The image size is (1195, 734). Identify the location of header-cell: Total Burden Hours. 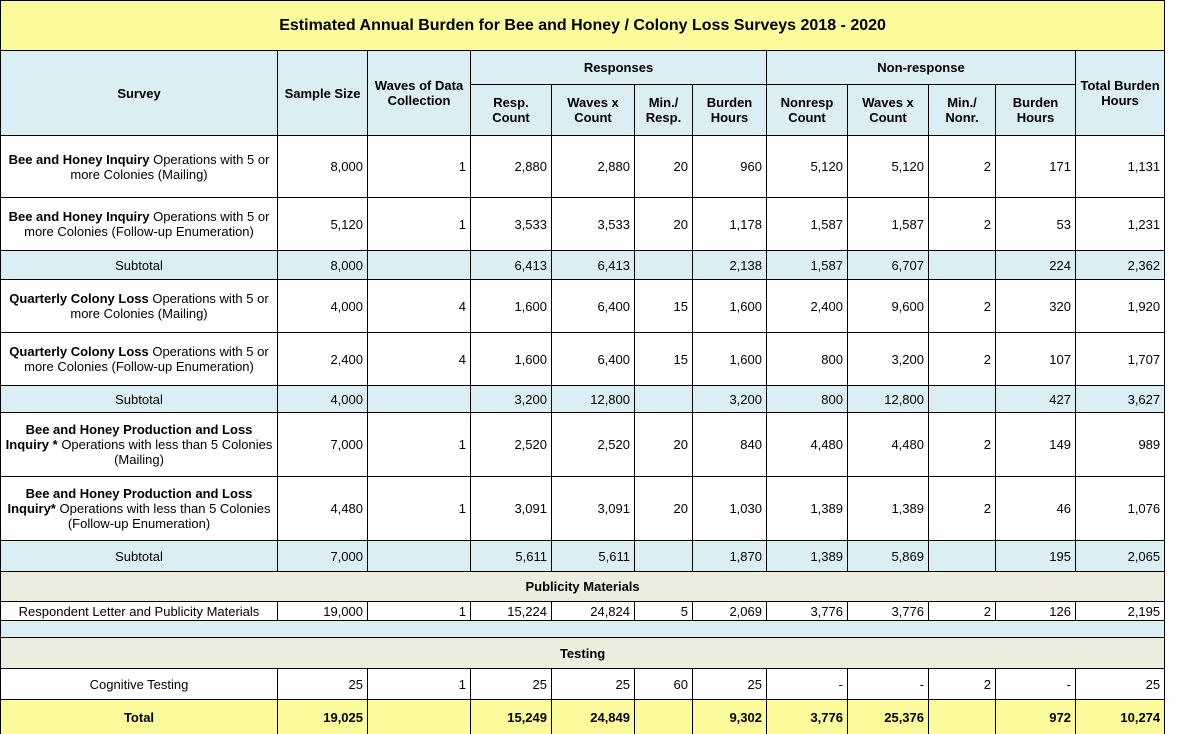
(1120, 93).